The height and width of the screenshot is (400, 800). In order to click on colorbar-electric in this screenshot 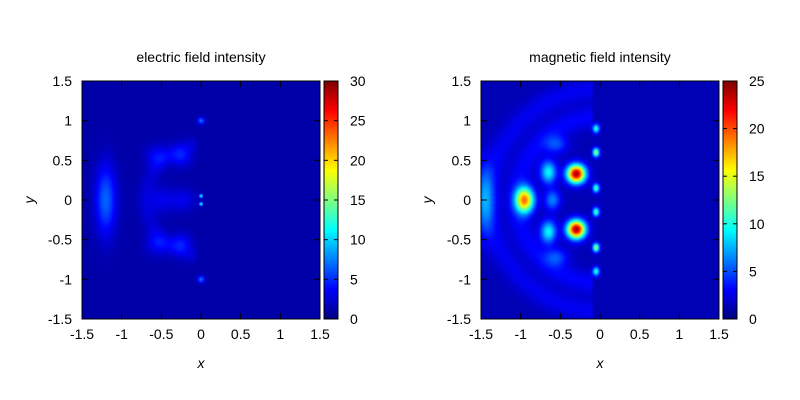, I will do `click(331, 200)`.